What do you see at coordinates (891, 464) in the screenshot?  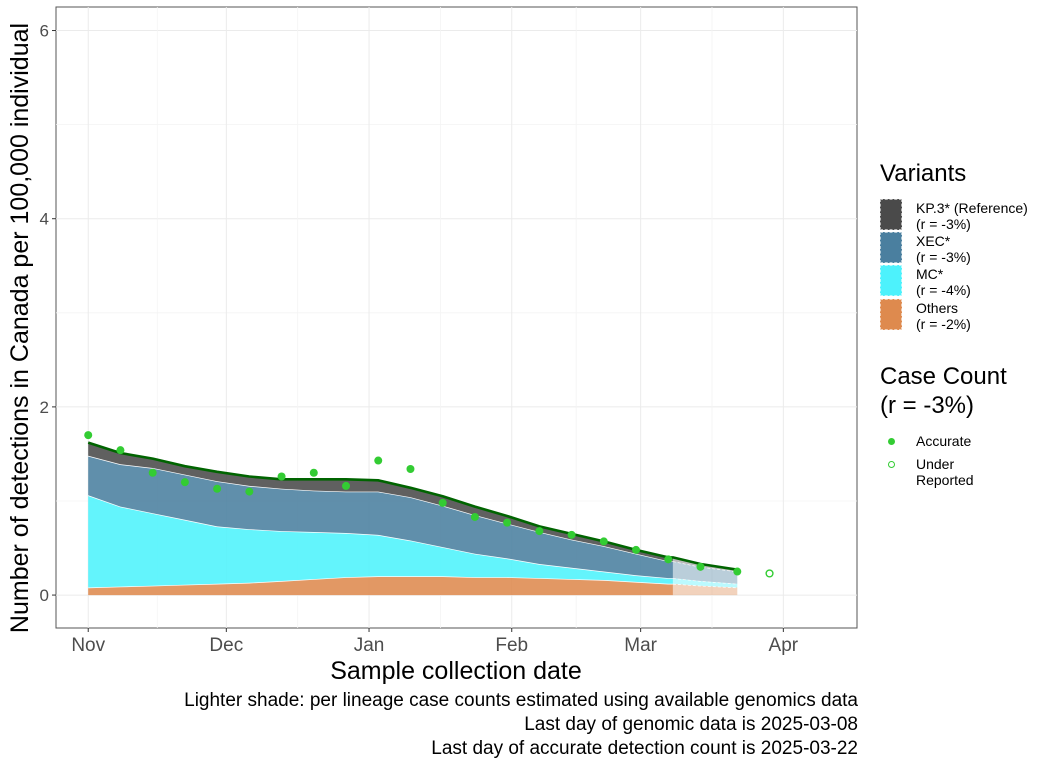 I see `under-reported-circle-icon` at bounding box center [891, 464].